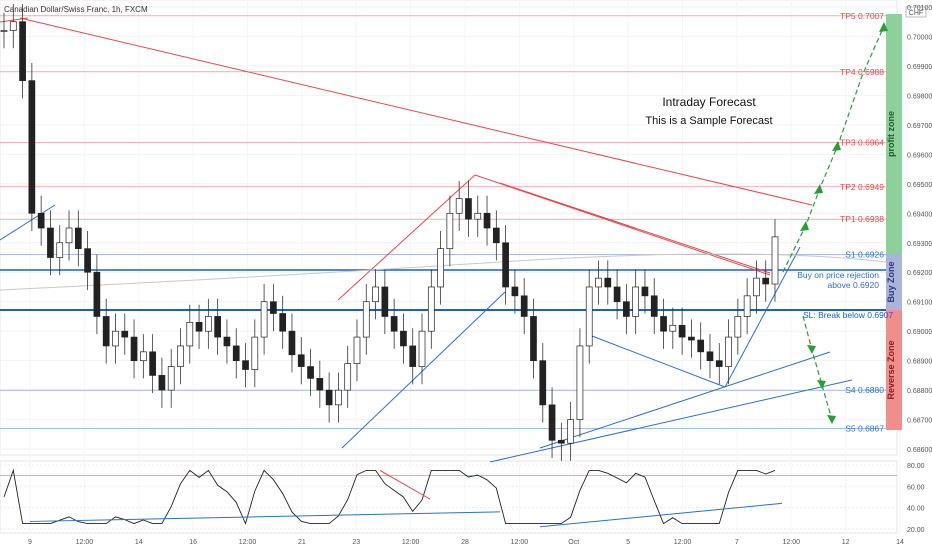 This screenshot has height=555, width=932. I want to click on time-tick-label: 28, so click(465, 542).